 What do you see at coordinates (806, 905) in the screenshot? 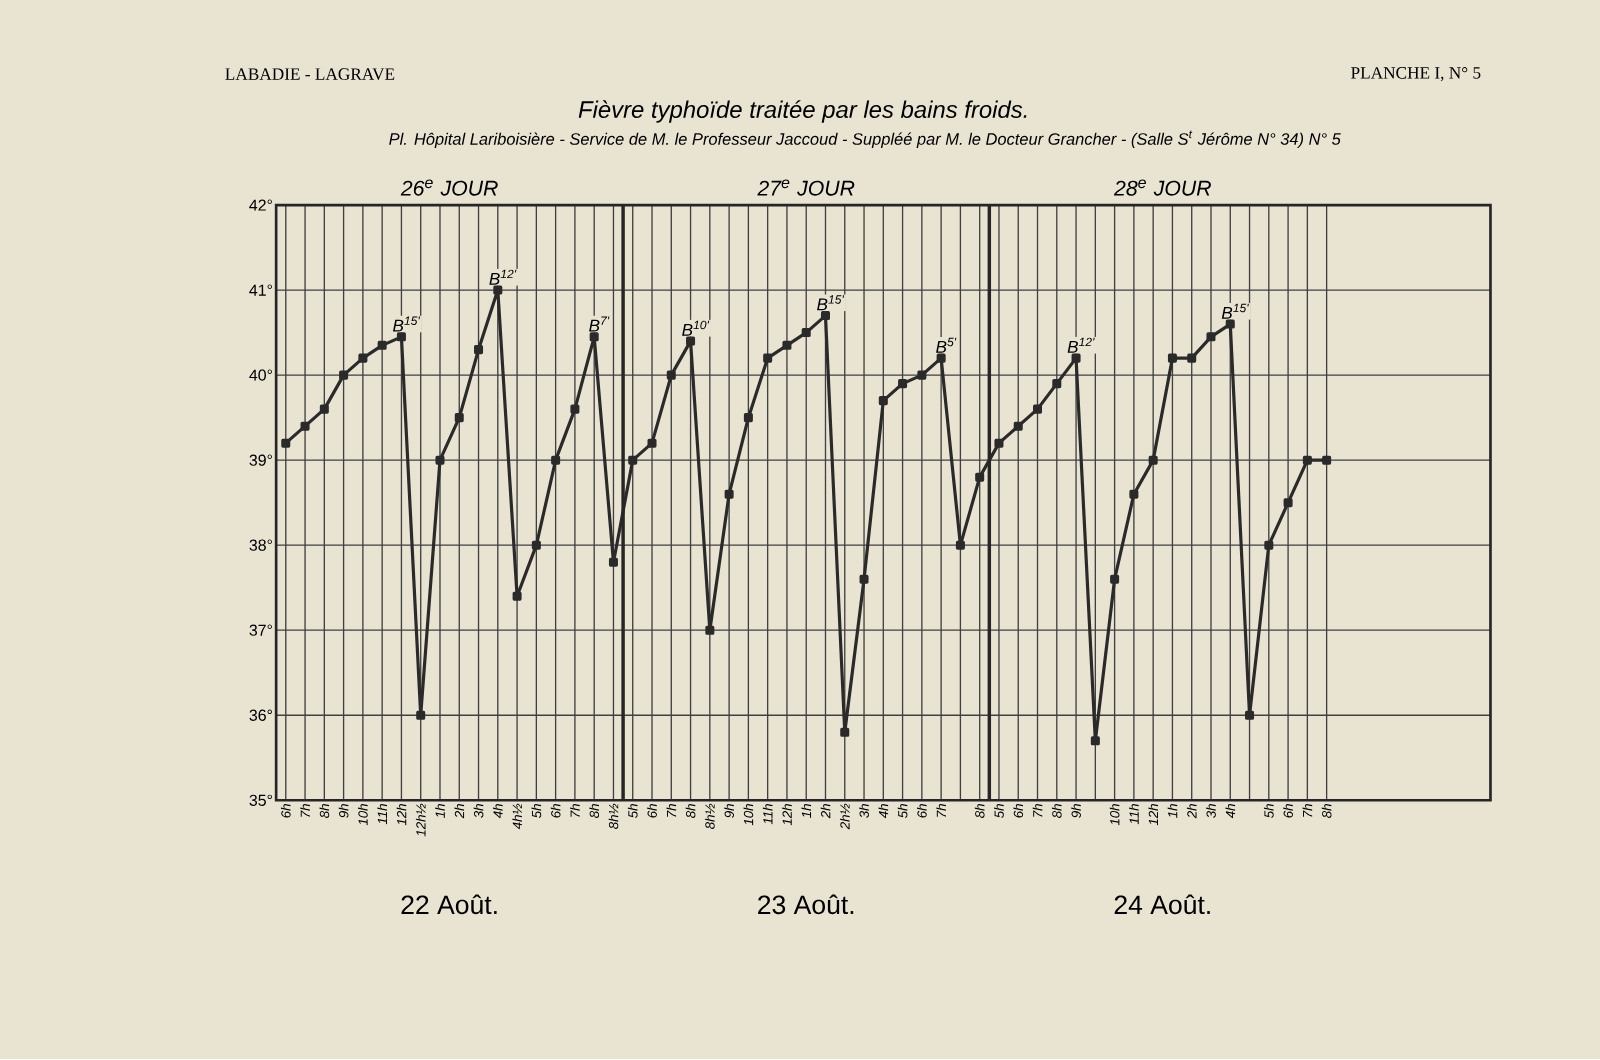
I see `text: 23 Août.` at bounding box center [806, 905].